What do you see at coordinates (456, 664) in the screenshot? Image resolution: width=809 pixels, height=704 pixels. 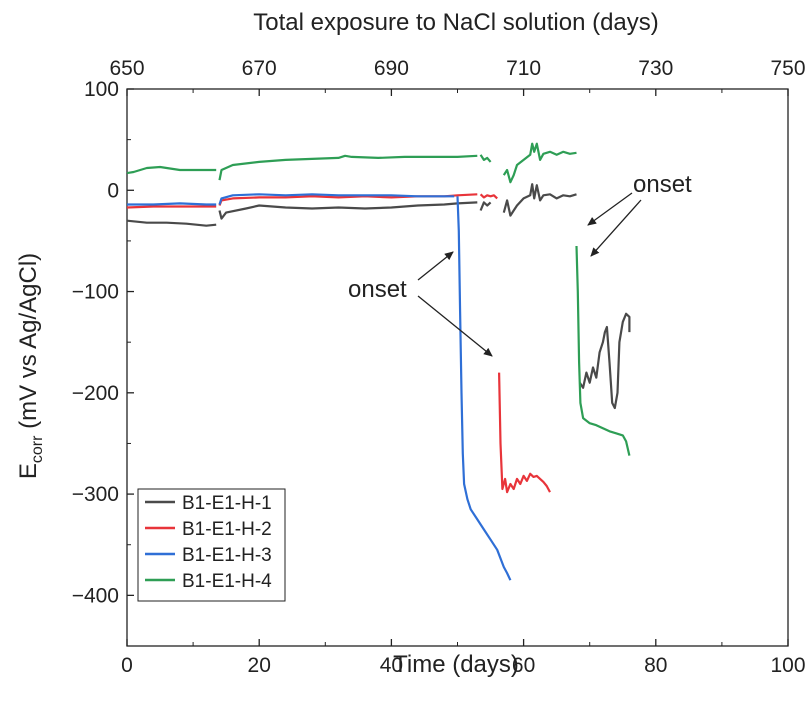 I see `x-axis-title: Time (days)` at bounding box center [456, 664].